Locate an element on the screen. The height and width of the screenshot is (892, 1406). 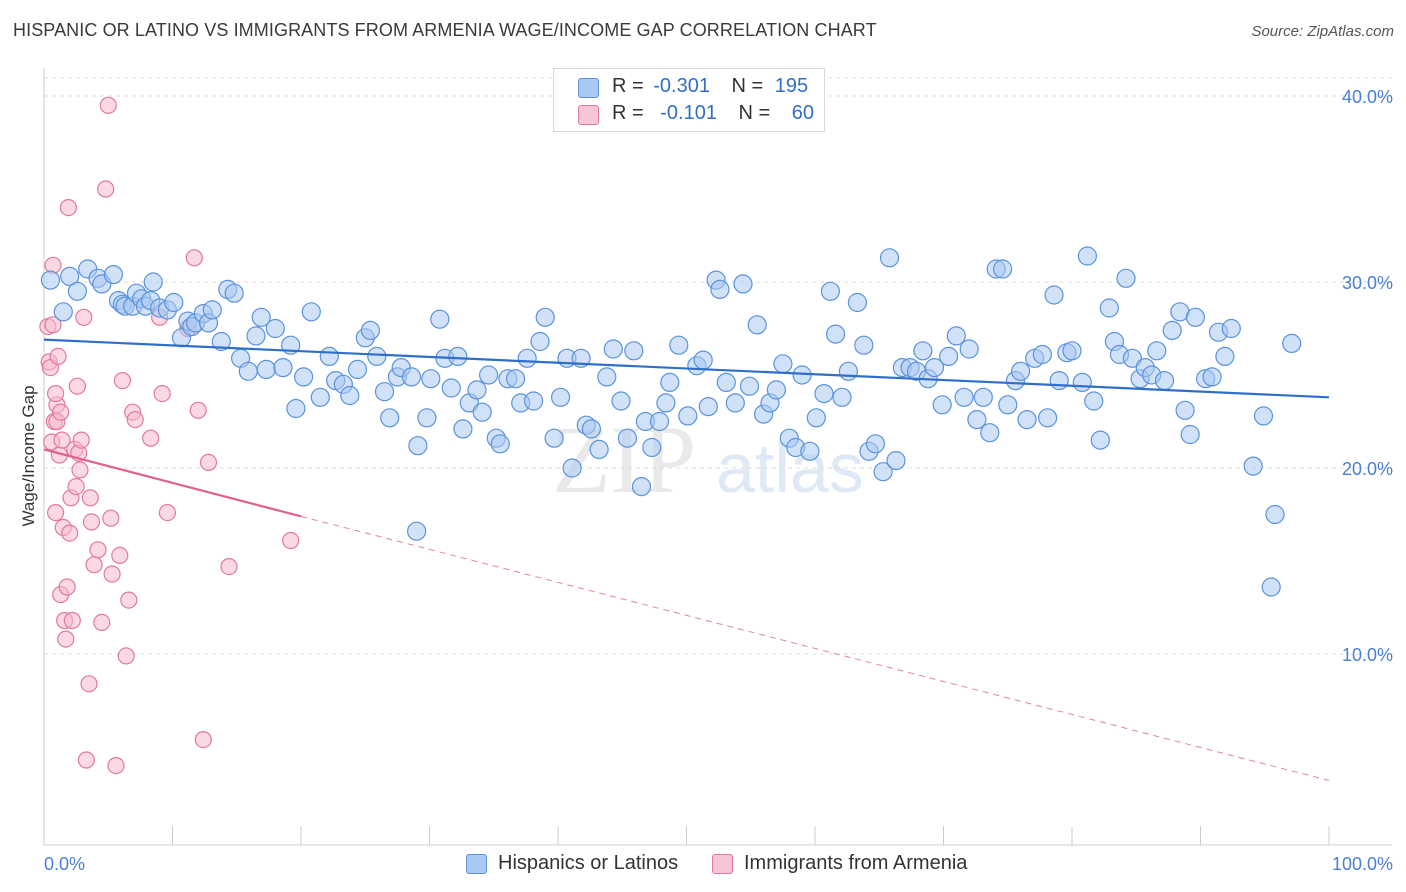
bottom-legend-label: Hispanics or Latinos is located at coordinates (588, 863).